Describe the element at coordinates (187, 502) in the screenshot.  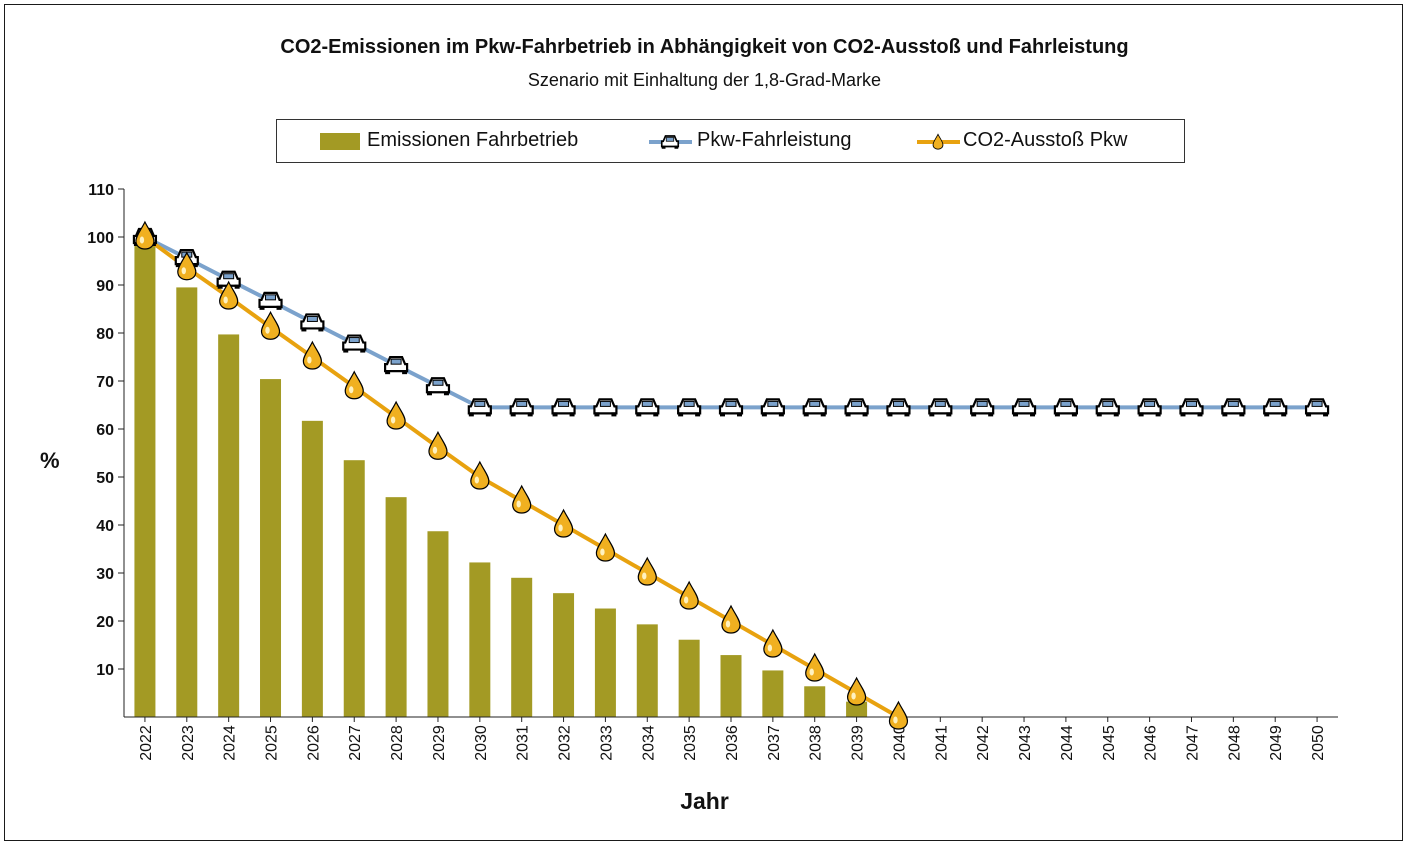
I see `bar-2023` at that location.